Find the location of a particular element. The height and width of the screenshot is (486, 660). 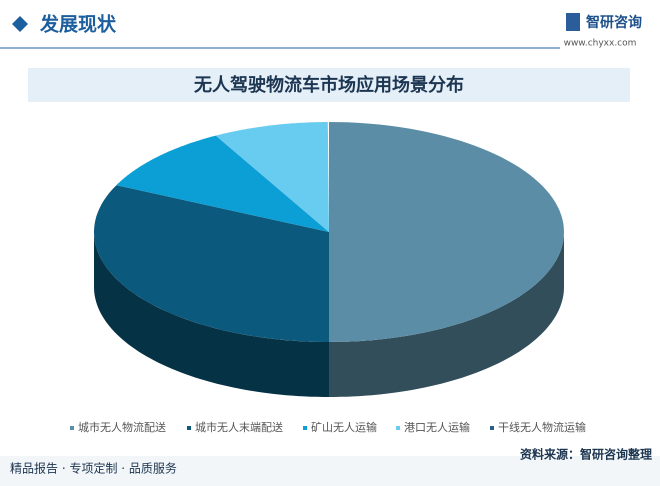

footer-tagline: 精品报告 · 专项定制 · 品质服务 is located at coordinates (93, 468).